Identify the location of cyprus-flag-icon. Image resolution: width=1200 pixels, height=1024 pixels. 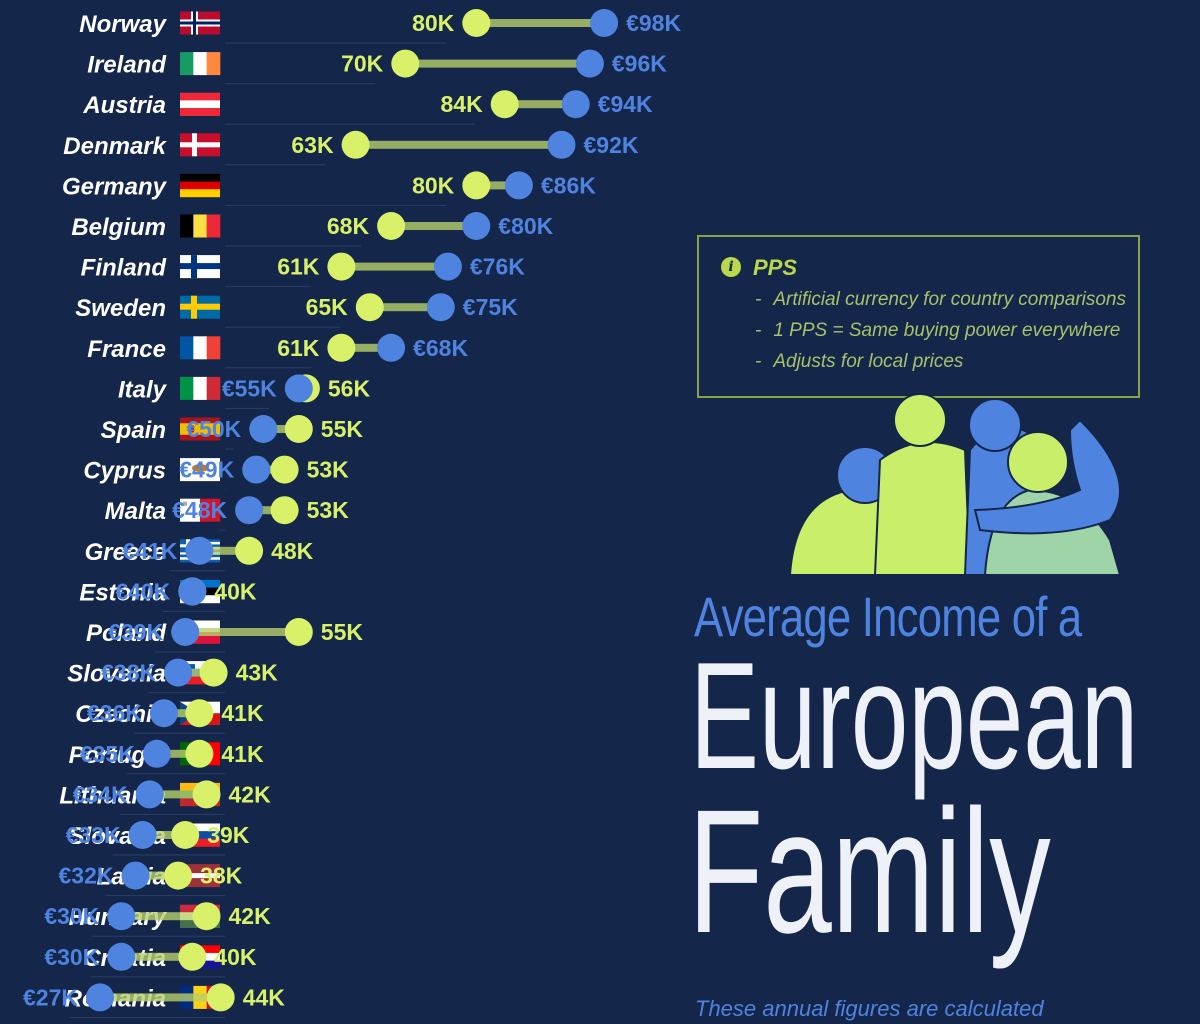
(200, 470).